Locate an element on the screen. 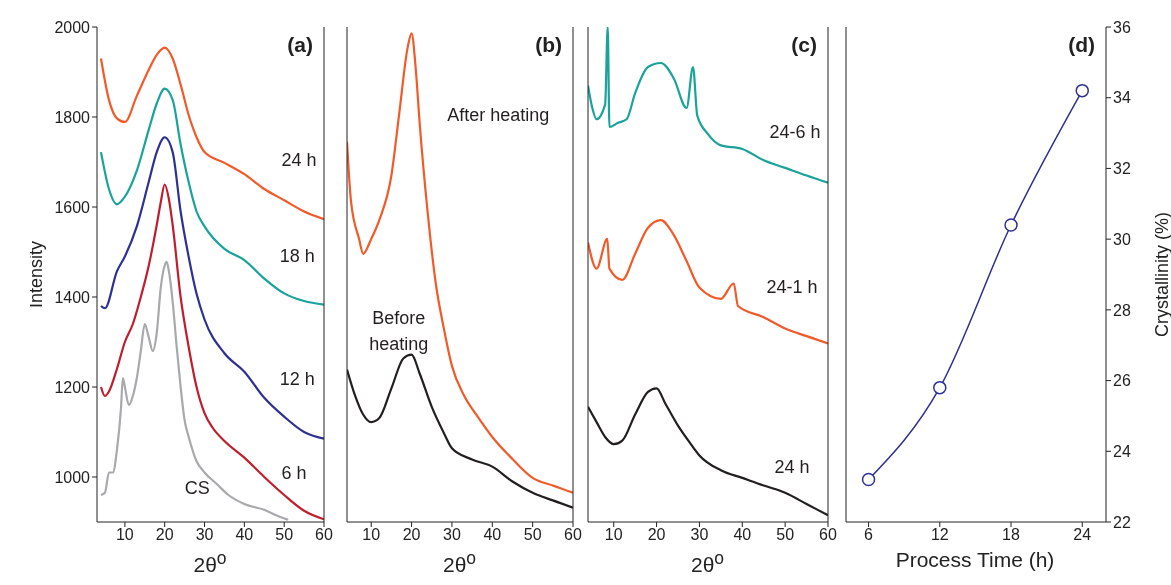  series-label: 18 h is located at coordinates (297, 255).